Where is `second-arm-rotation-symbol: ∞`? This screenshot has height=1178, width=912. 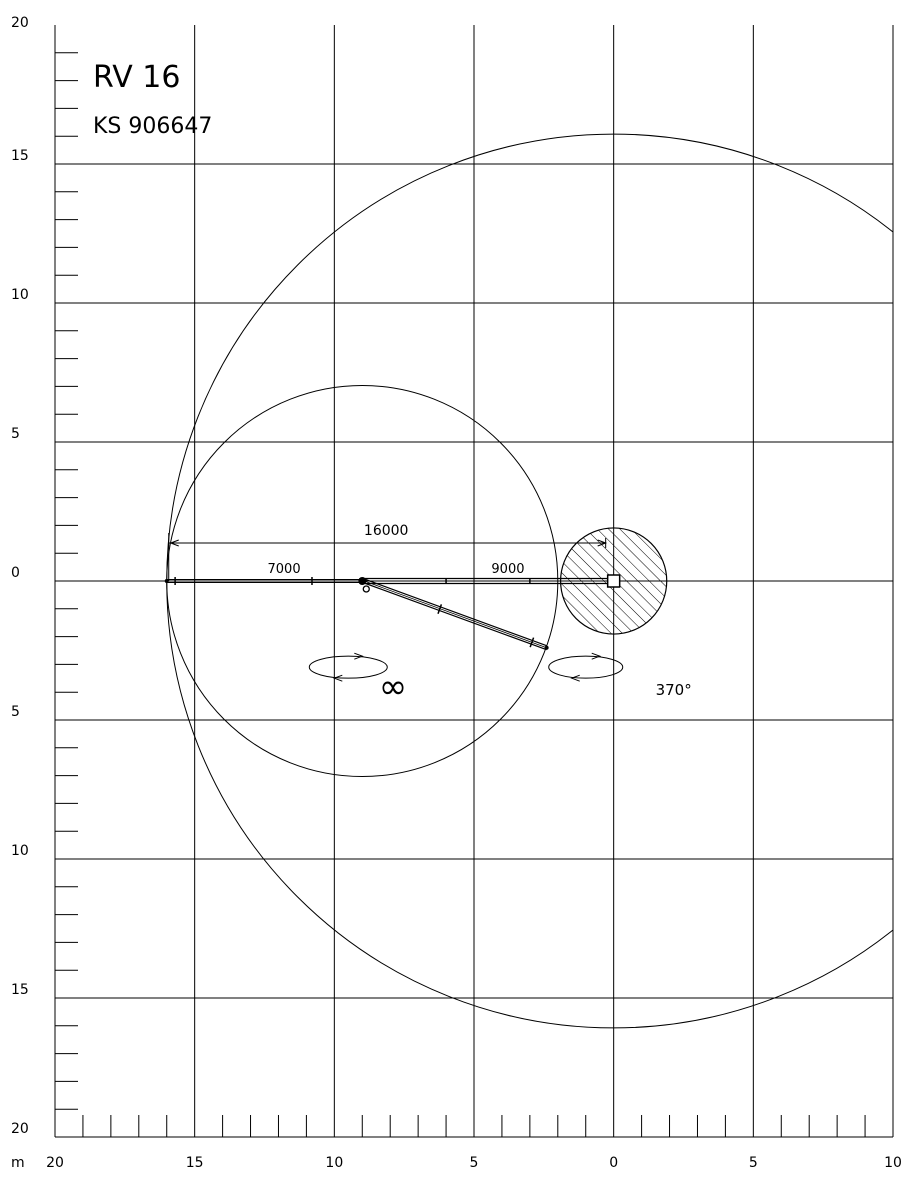
second-arm-rotation-symbol: ∞ is located at coordinates (357, 679).